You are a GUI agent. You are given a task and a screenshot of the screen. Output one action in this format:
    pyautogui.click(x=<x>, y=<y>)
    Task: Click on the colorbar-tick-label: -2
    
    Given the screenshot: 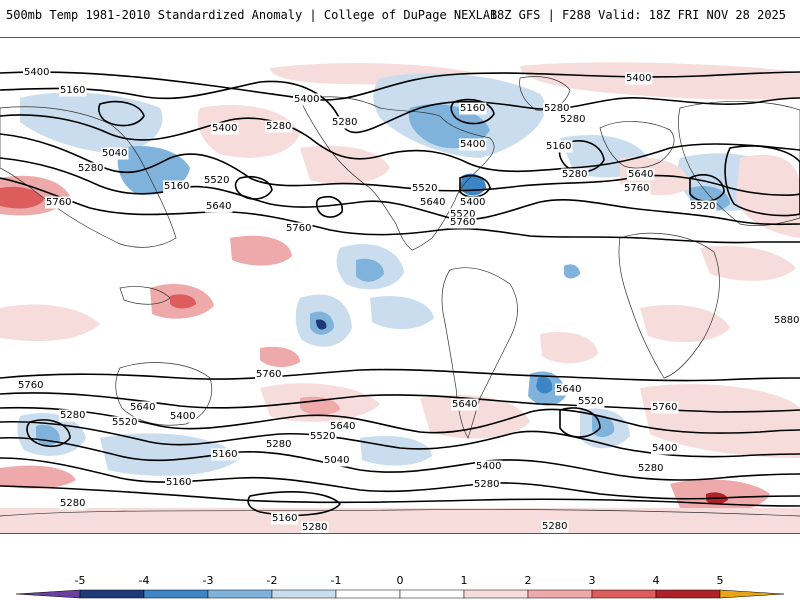 What is the action you would take?
    pyautogui.click(x=272, y=580)
    